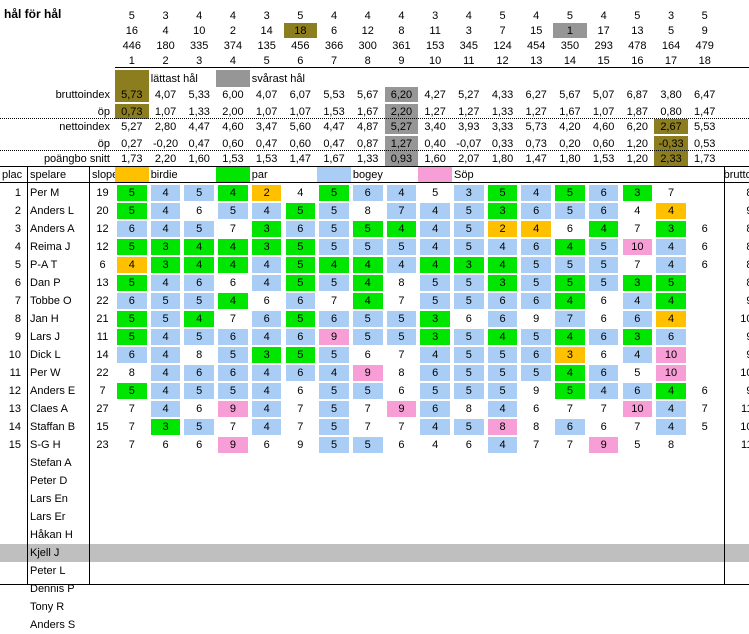 This screenshot has height=634, width=749. Describe the element at coordinates (469, 60) in the screenshot. I see `header-hole-cell: 11` at that location.